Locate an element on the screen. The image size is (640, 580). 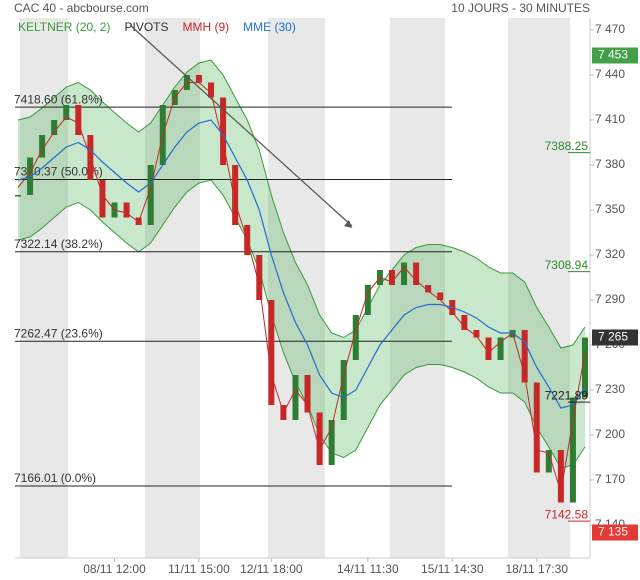
price-label: 7388.25 is located at coordinates (567, 146).